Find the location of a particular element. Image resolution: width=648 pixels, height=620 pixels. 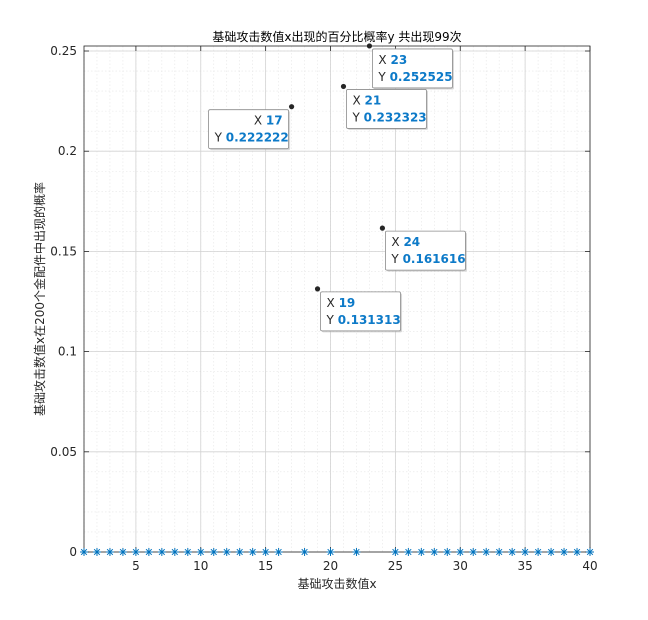

chart-title: 基础攻击数值x出现的百分比概率y 共出现99次 is located at coordinates (336, 36).